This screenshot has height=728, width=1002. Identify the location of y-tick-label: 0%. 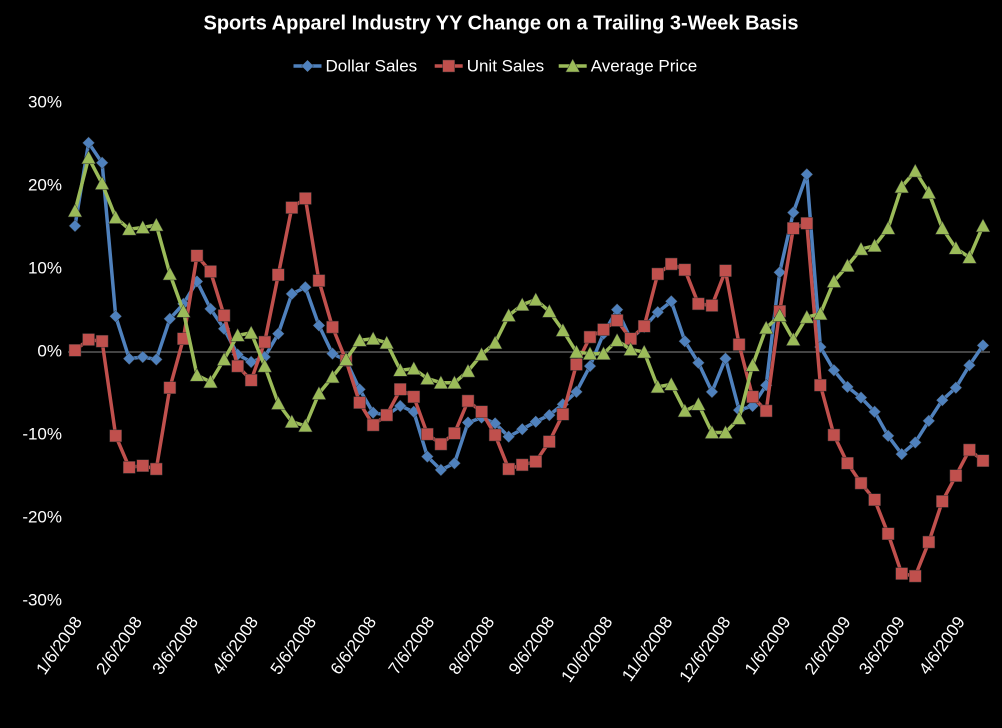
(49, 350).